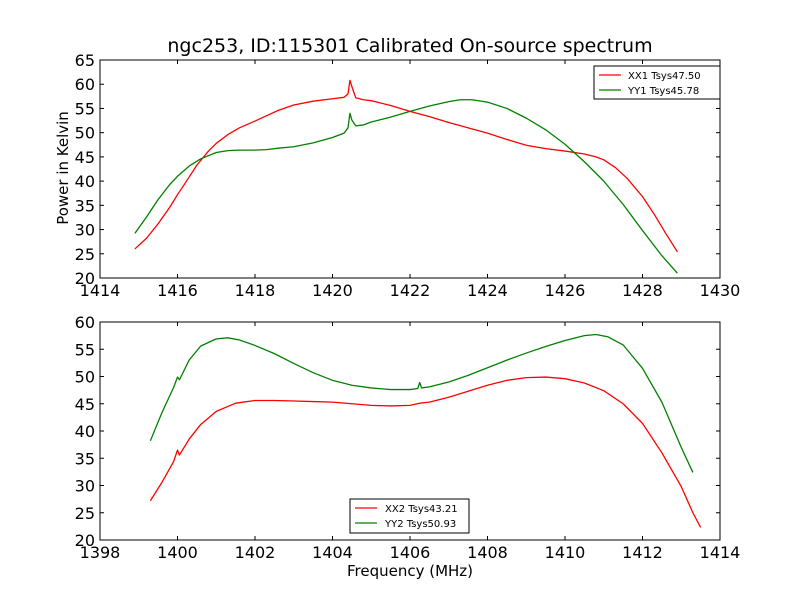  Describe the element at coordinates (663, 91) in the screenshot. I see `legend-label-yy1: YY1 Tsys45.78` at that location.